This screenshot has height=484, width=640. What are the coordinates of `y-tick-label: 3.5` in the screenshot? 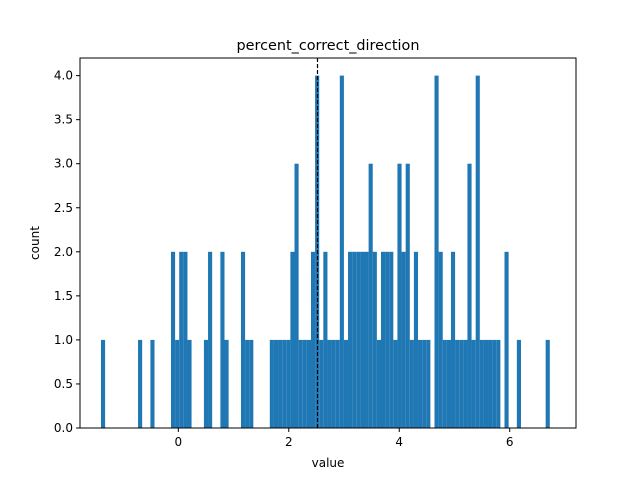 It's located at (63, 120).